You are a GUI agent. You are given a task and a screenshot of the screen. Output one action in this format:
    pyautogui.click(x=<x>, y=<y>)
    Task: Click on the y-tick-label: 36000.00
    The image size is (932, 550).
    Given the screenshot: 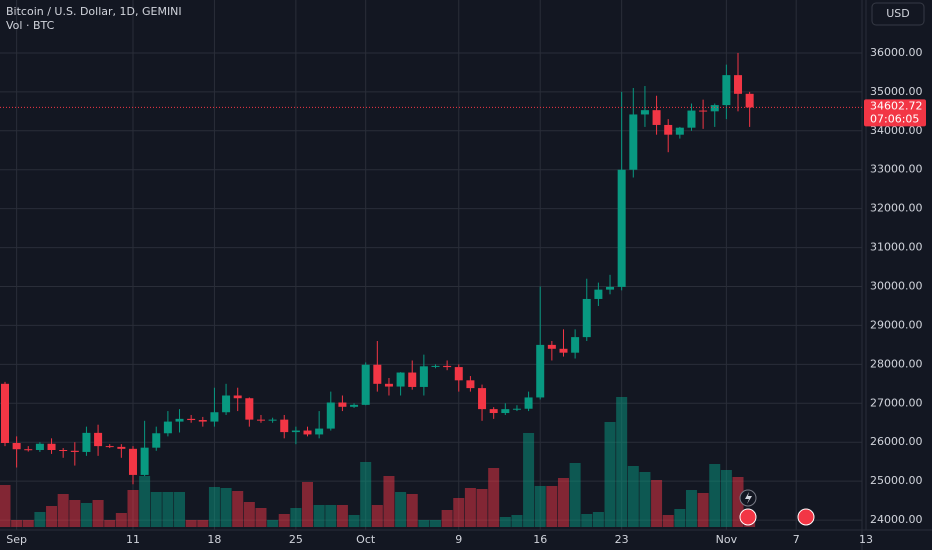 What is the action you would take?
    pyautogui.click(x=896, y=52)
    